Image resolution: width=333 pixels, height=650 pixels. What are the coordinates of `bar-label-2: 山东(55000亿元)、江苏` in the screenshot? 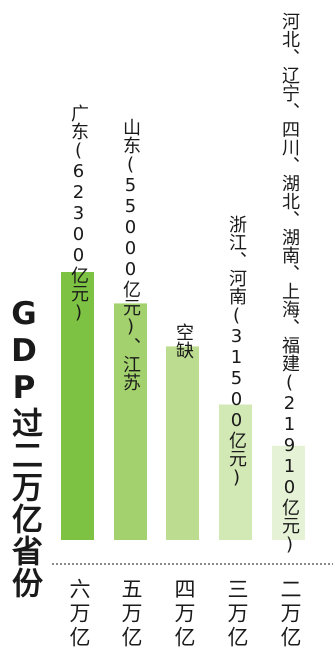 It's located at (130, 254).